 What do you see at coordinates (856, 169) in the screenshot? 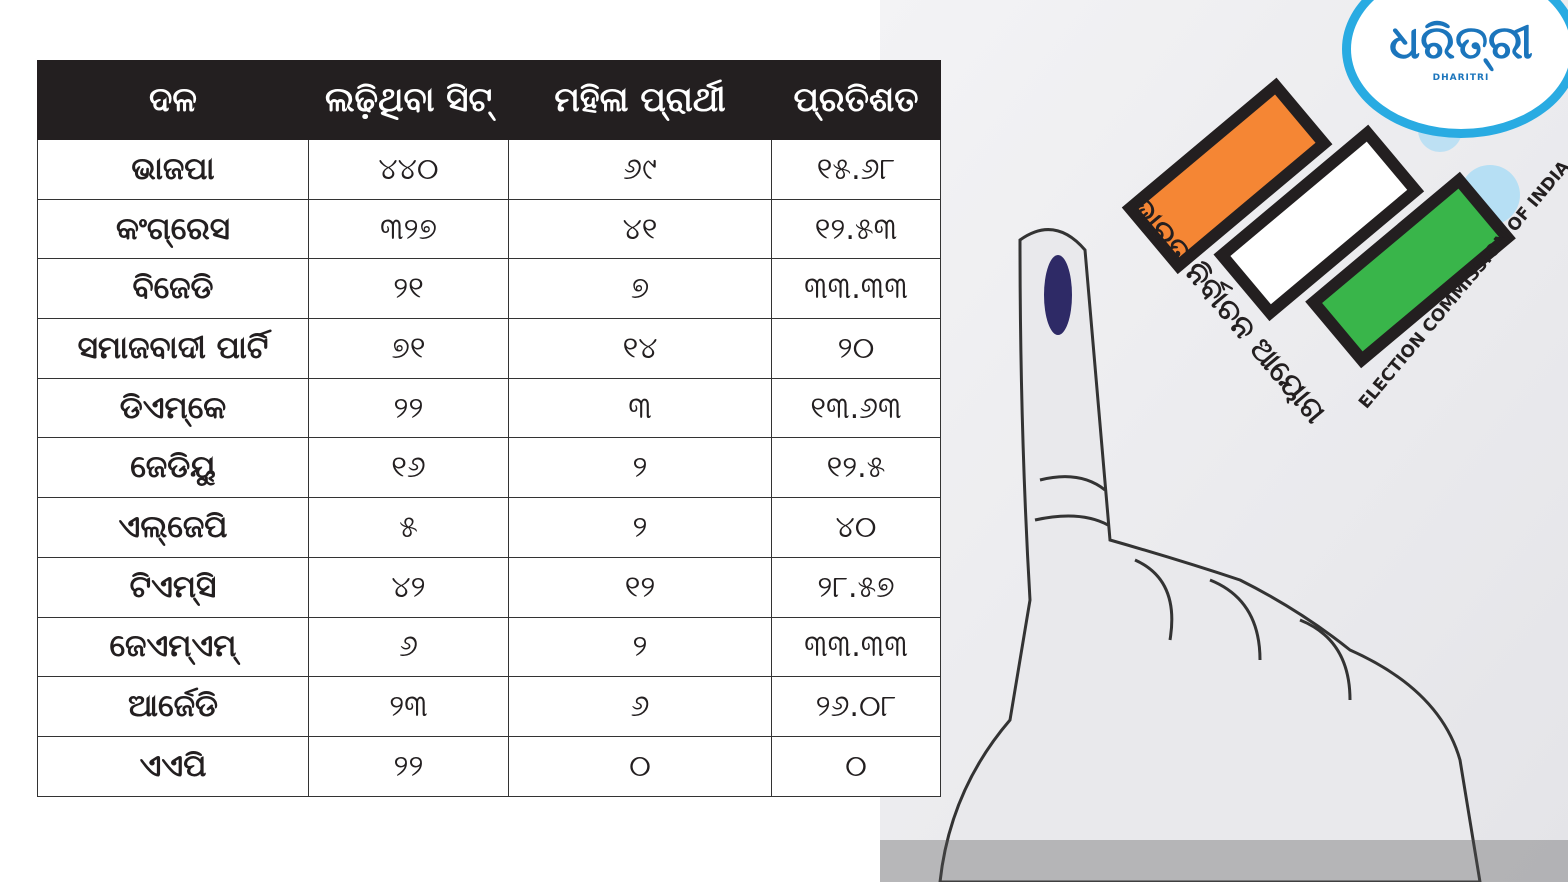
I see `cell-percent: ୧୫.୬୮` at bounding box center [856, 169].